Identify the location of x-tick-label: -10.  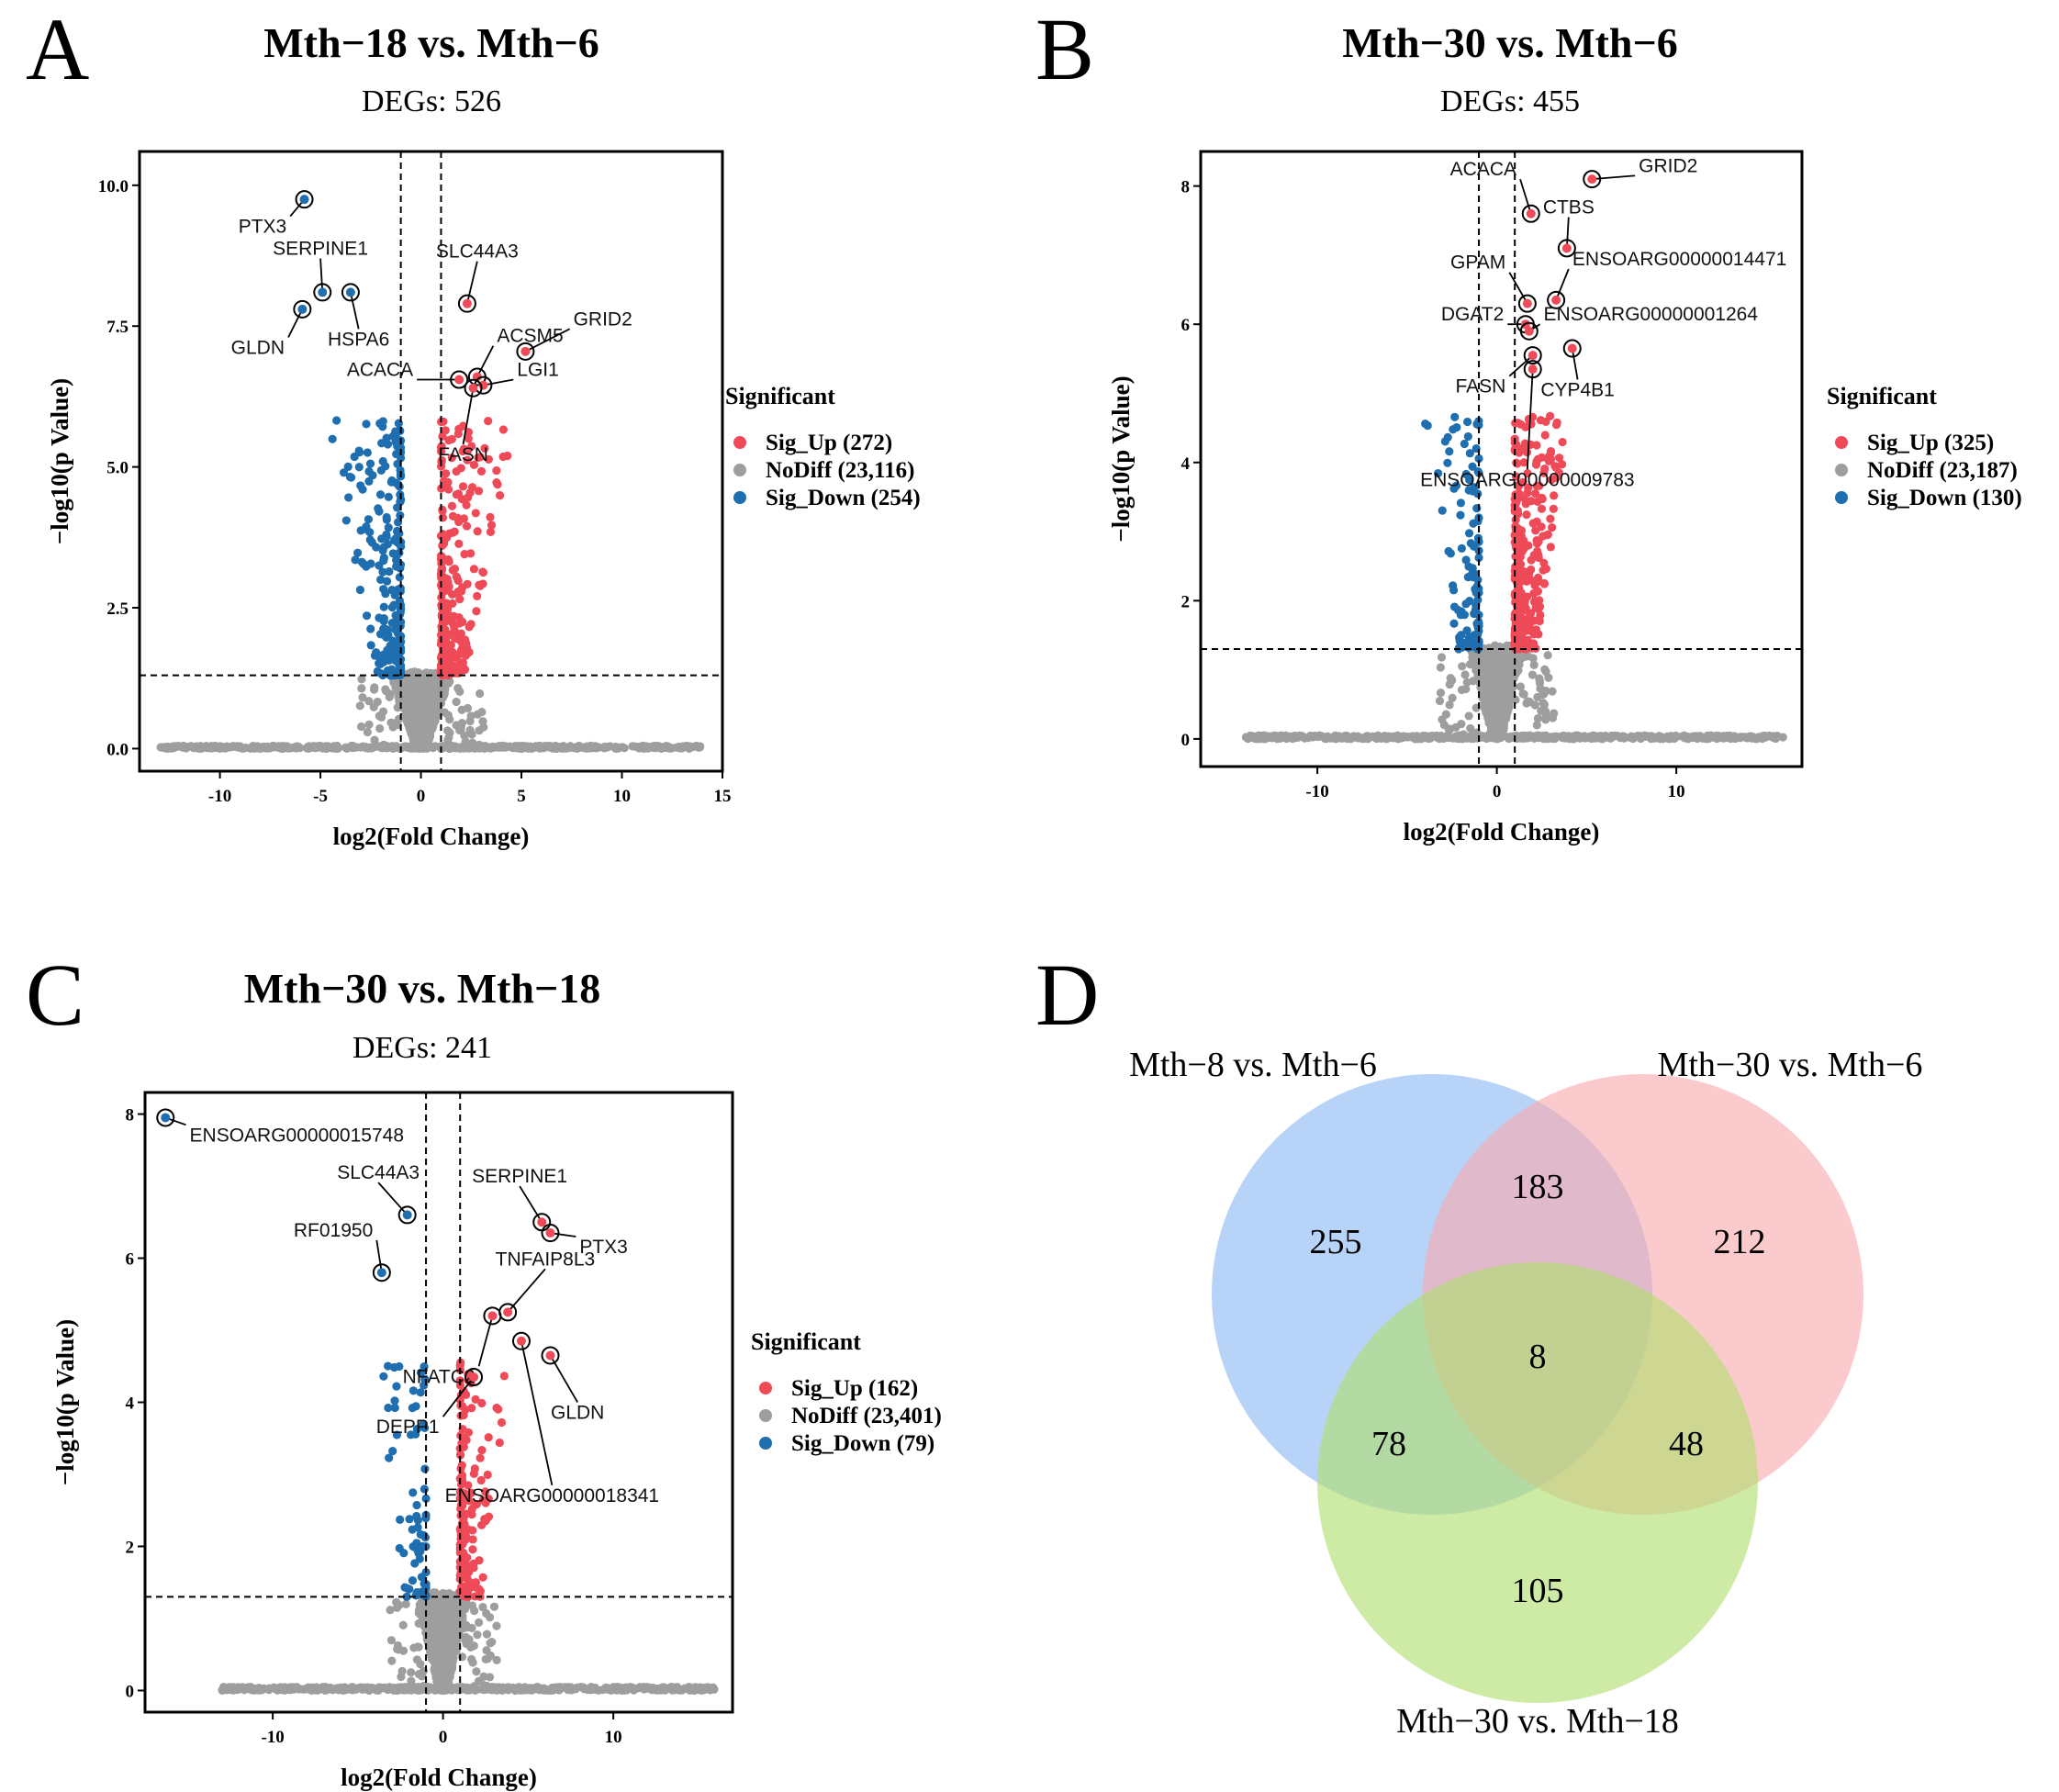
(1316, 791).